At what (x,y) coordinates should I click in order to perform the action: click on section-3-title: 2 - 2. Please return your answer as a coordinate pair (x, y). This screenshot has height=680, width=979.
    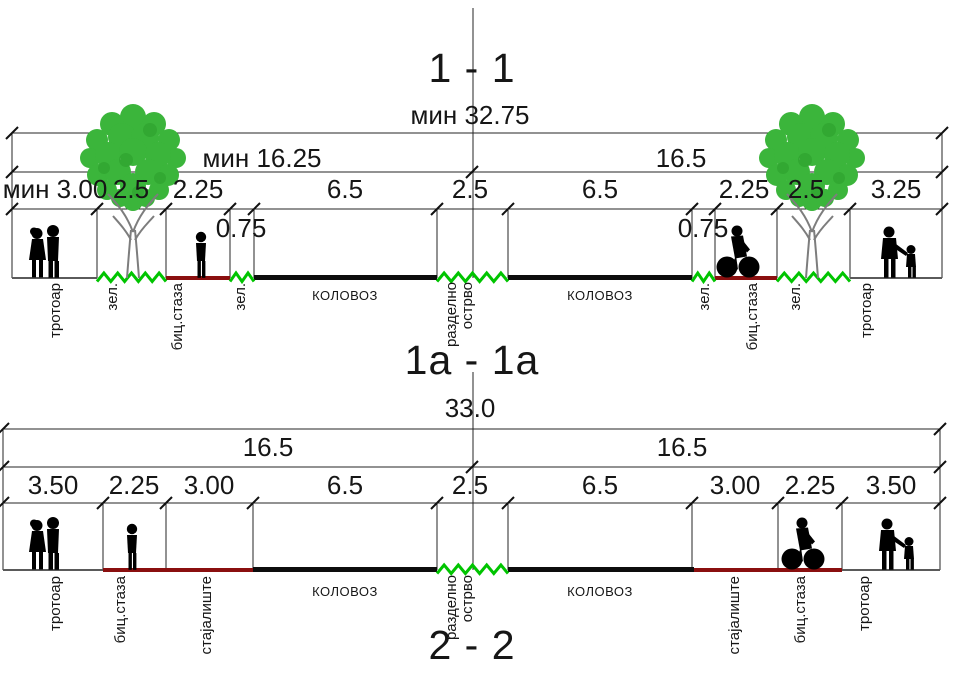
    Looking at the image, I should click on (472, 645).